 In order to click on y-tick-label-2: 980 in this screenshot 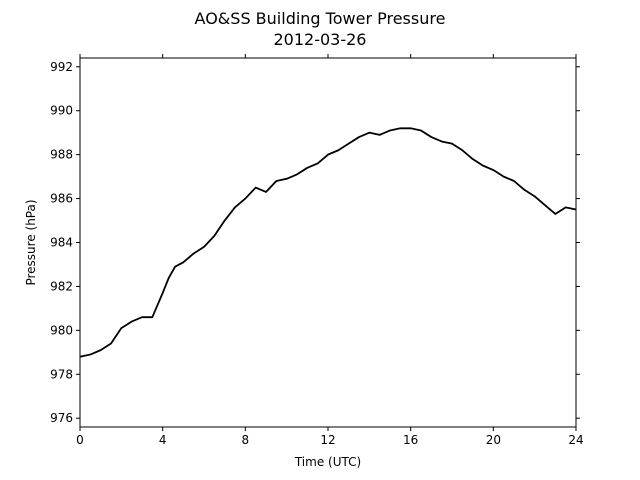, I will do `click(61, 330)`.